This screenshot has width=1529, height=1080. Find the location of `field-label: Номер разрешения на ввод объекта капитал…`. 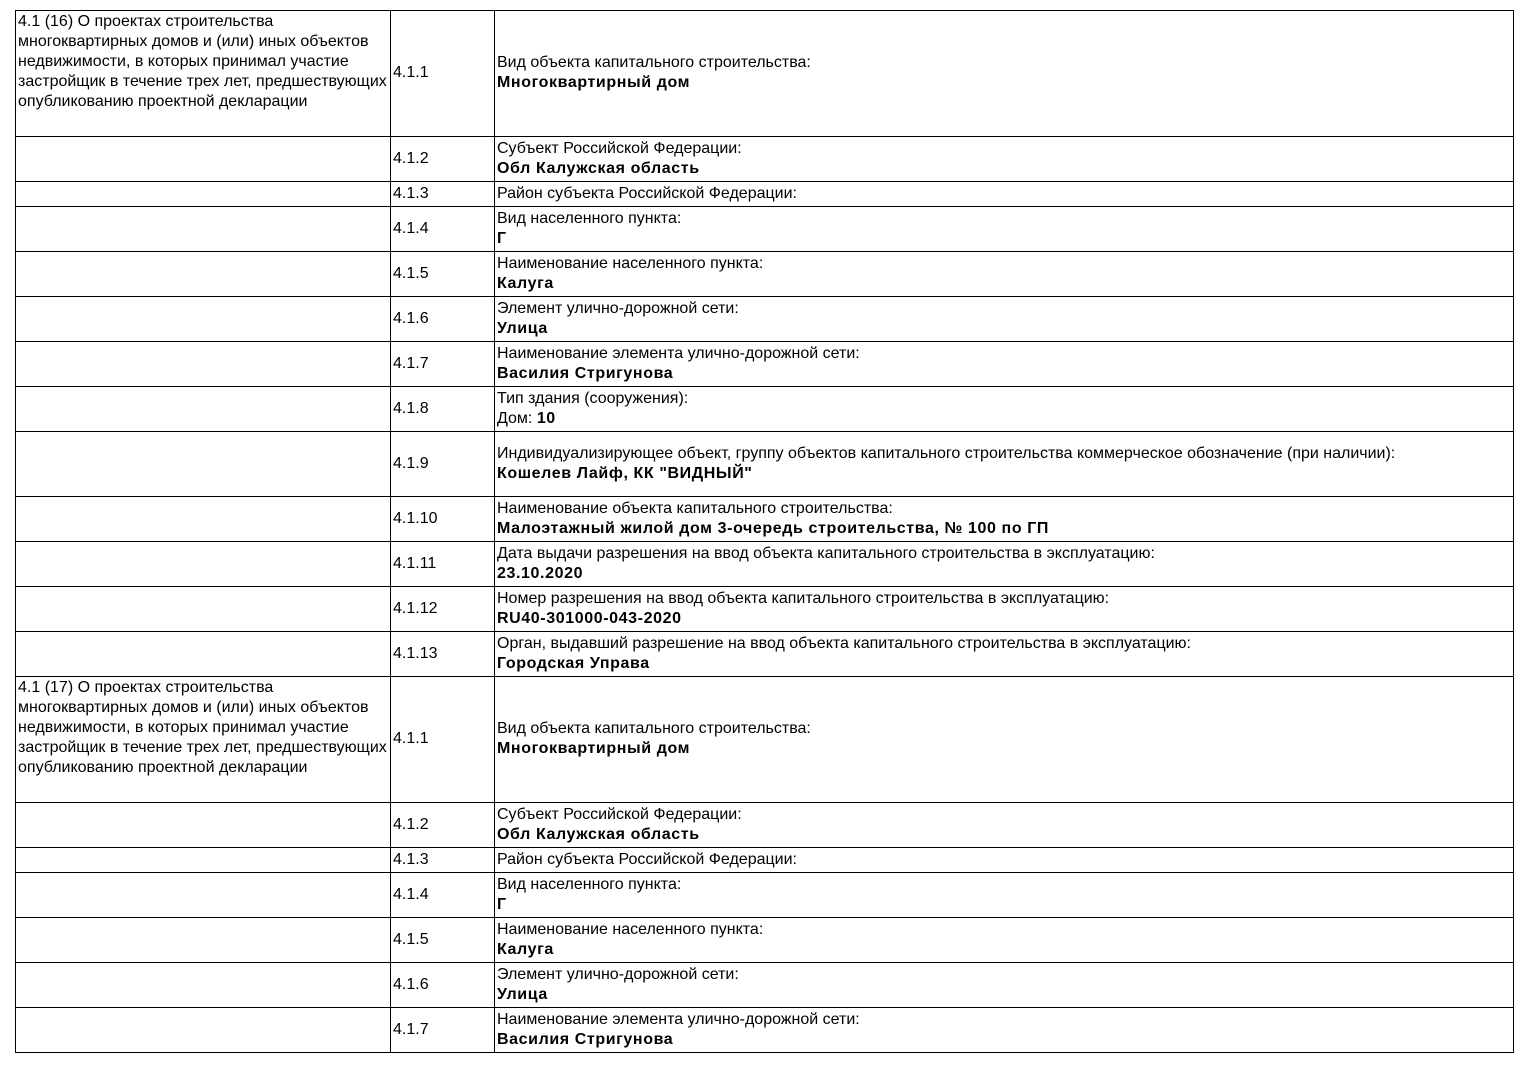

field-label: Номер разрешения на ввод объекта капитал… is located at coordinates (803, 598).